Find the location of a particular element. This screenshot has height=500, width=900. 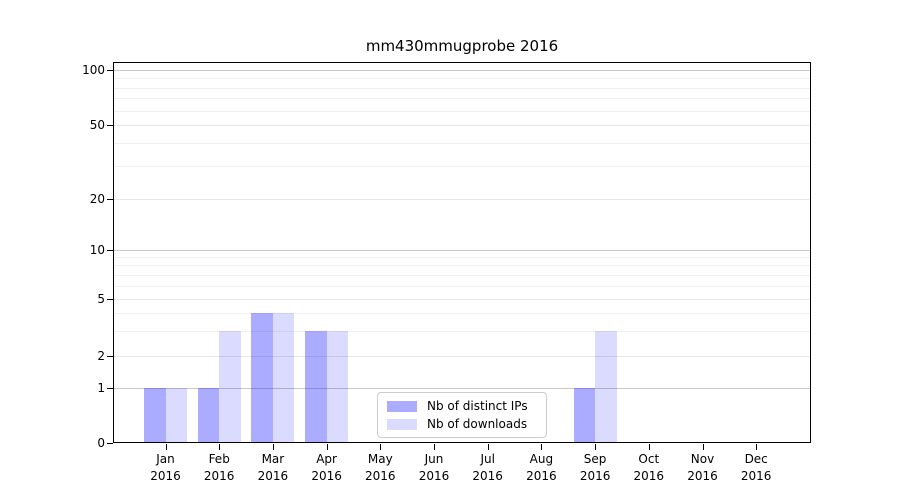

x-tick-label-apr: Apr 2016 is located at coordinates (327, 468).